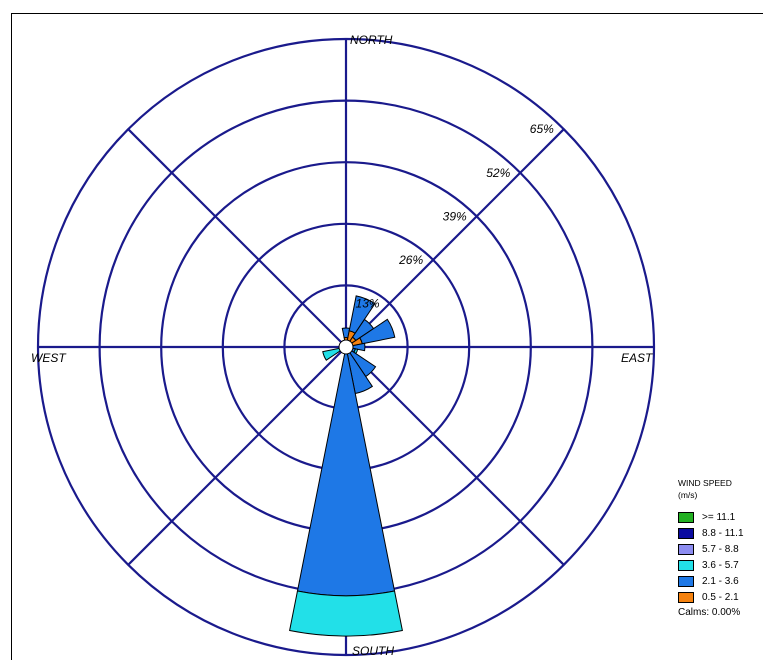  What do you see at coordinates (723, 533) in the screenshot?
I see `legend-label: 8.8 - 11.1` at bounding box center [723, 533].